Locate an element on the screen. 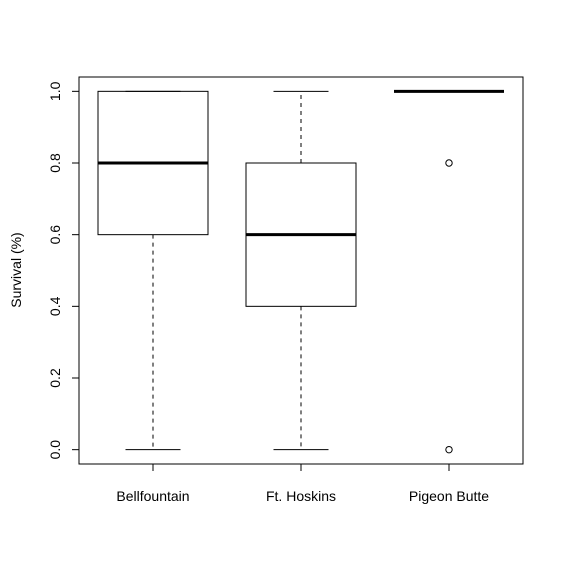 The height and width of the screenshot is (563, 564). y-tick-label: 0.2 is located at coordinates (55, 378).